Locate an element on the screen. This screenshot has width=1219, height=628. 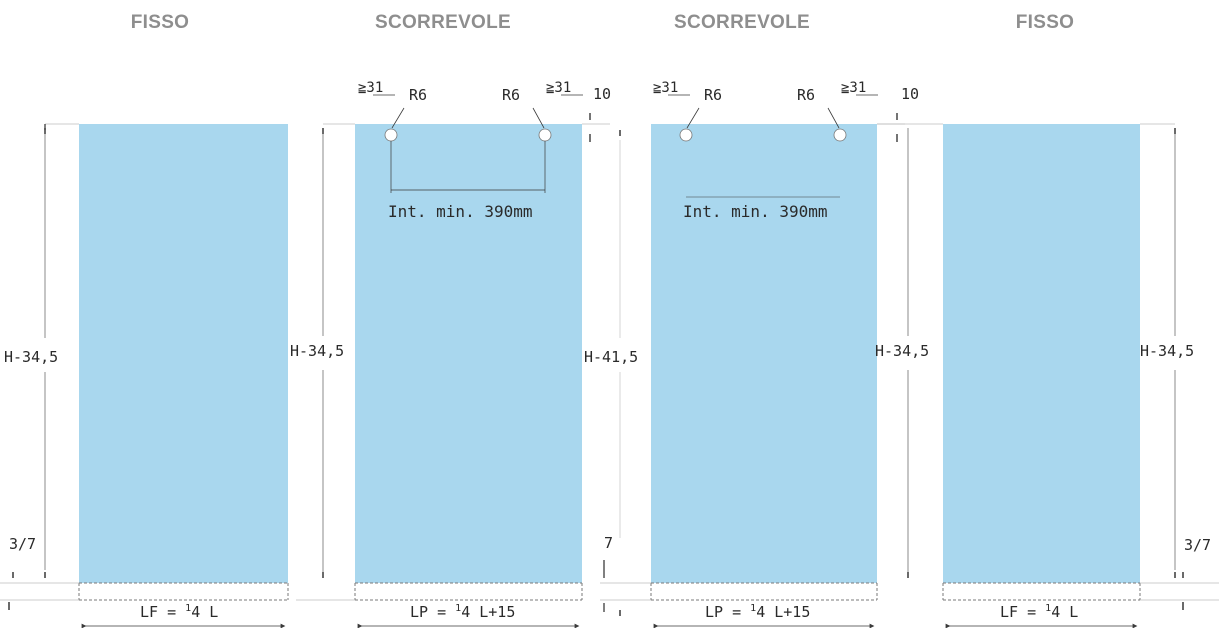
panel-3-interaxis-label: Int. min. 390mm is located at coordinates (755, 211).